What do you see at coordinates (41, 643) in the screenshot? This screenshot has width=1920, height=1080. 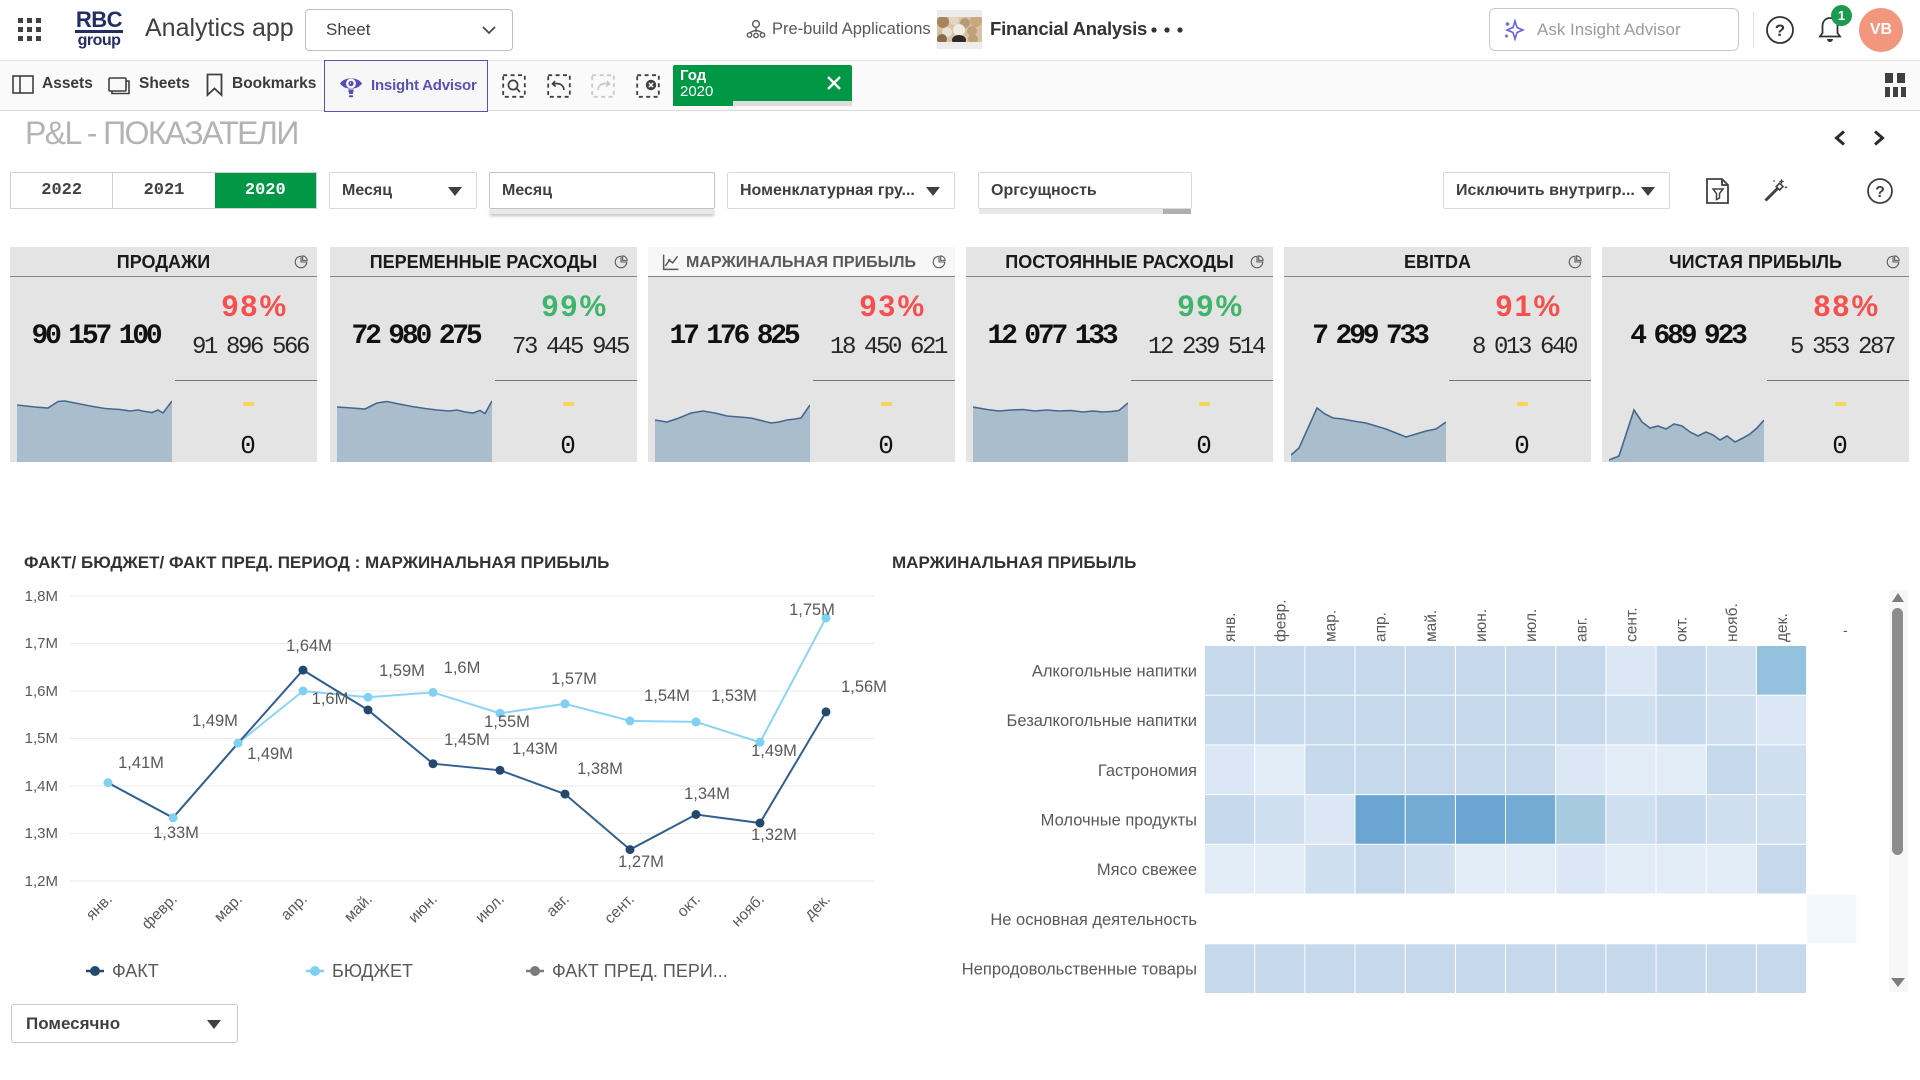 I see `svg-text: 1,7M` at bounding box center [41, 643].